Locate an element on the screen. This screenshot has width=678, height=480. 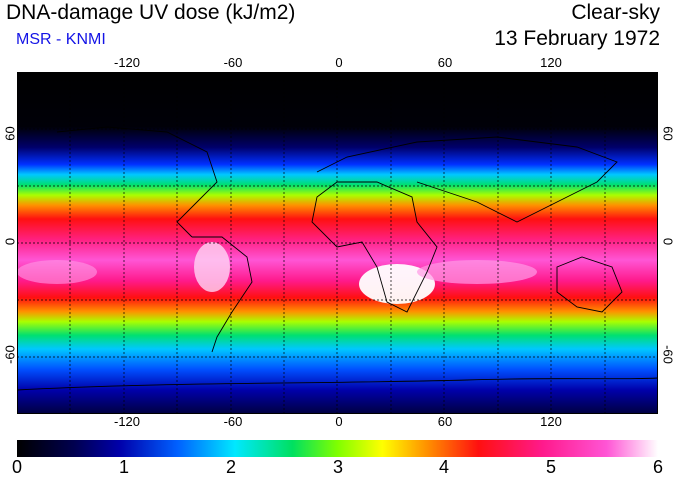
colorbar-label: 3 is located at coordinates (338, 467).